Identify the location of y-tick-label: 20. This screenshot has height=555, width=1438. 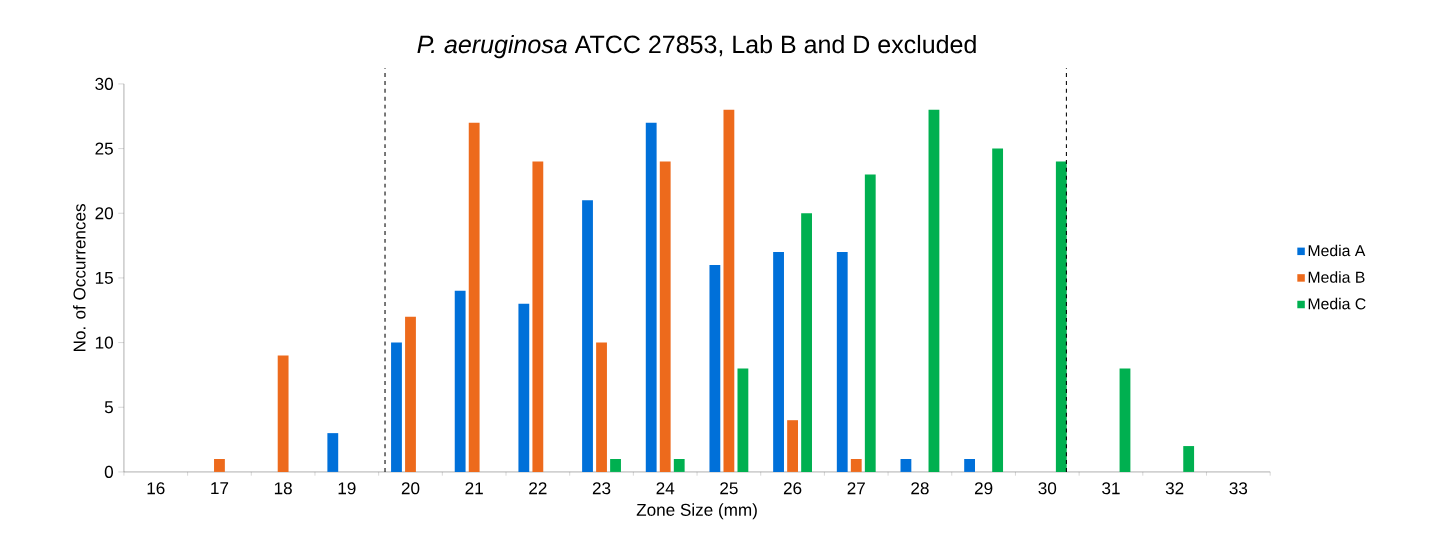
(104, 213).